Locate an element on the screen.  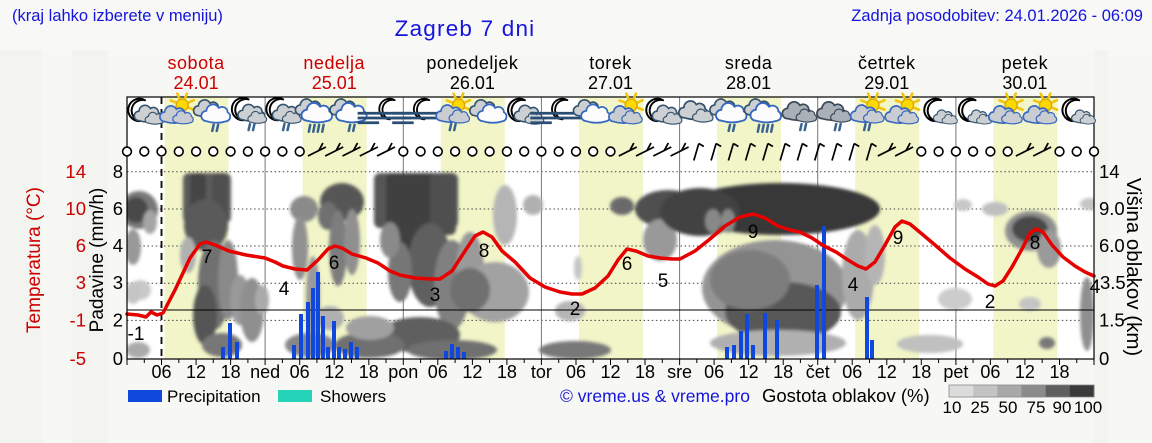
svg-text: pet is located at coordinates (955, 372).